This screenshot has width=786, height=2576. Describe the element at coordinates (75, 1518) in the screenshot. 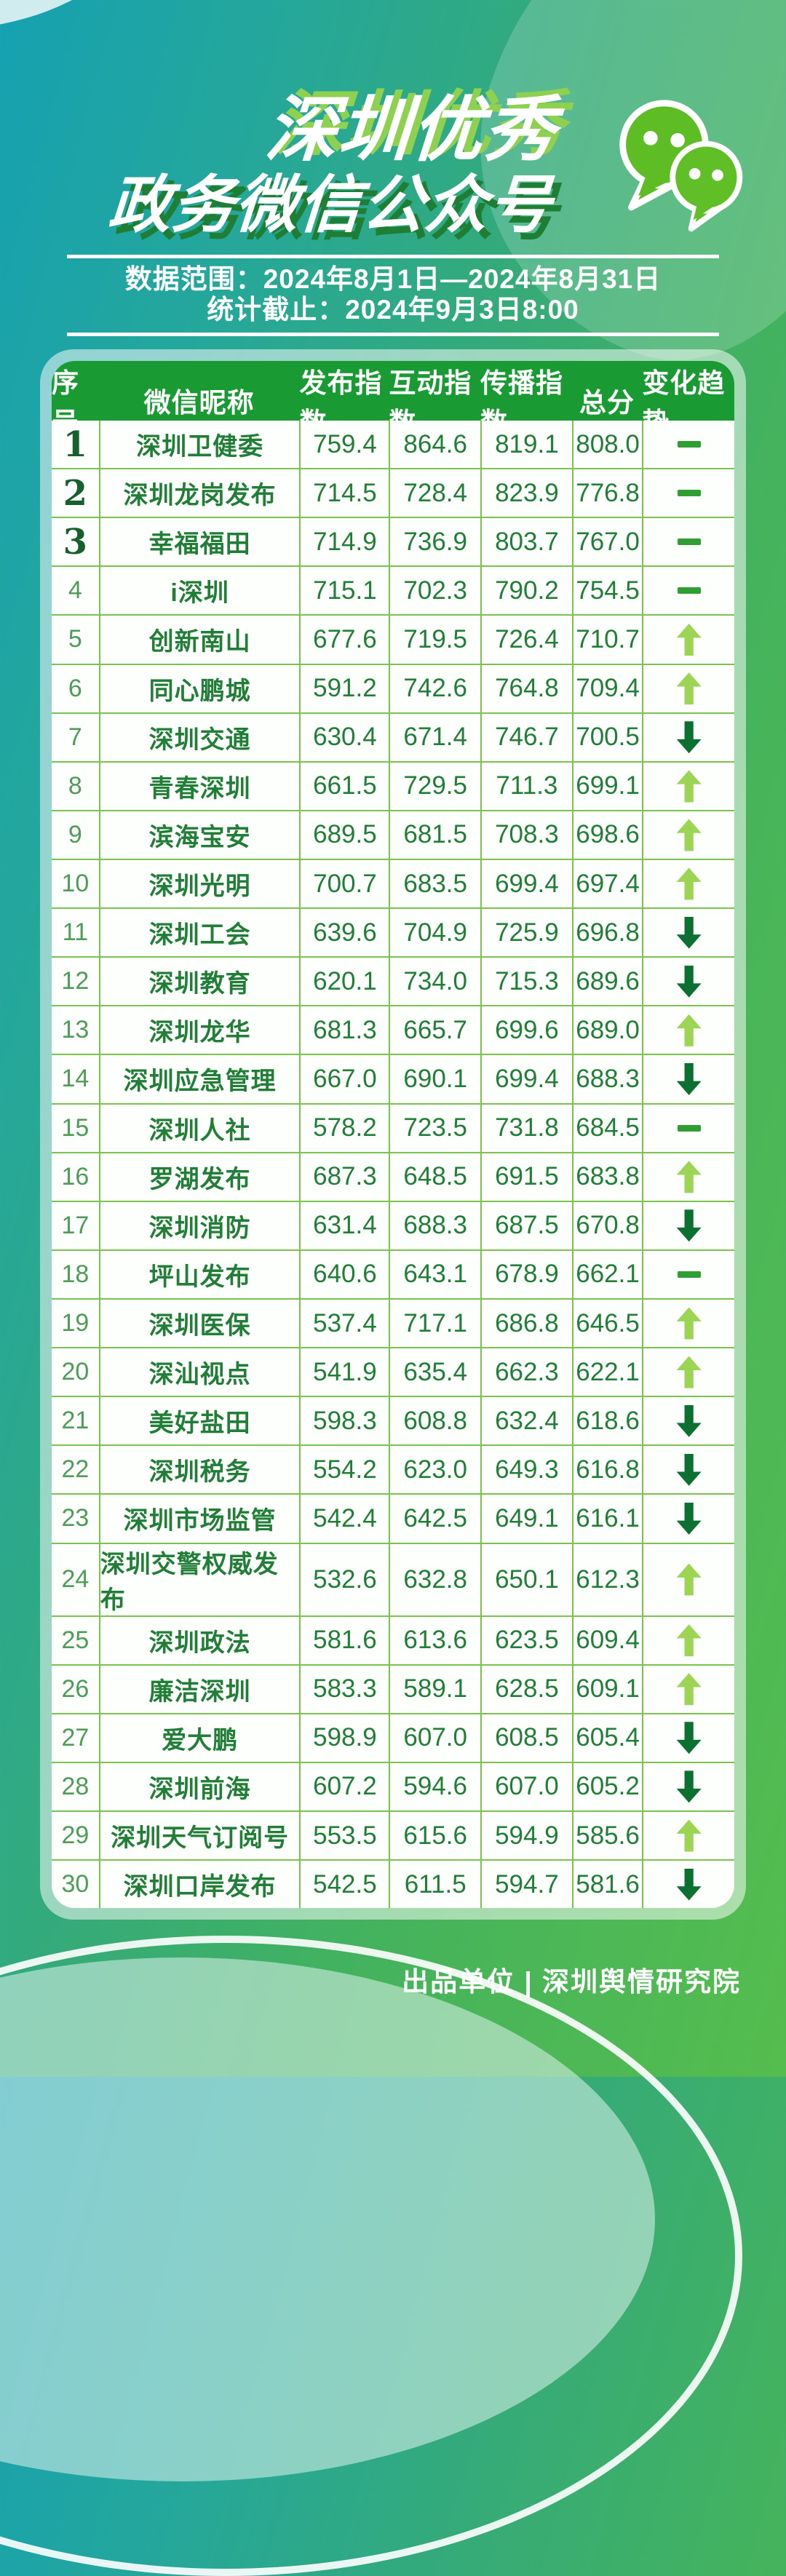

I see `rank-cell: 23` at that location.